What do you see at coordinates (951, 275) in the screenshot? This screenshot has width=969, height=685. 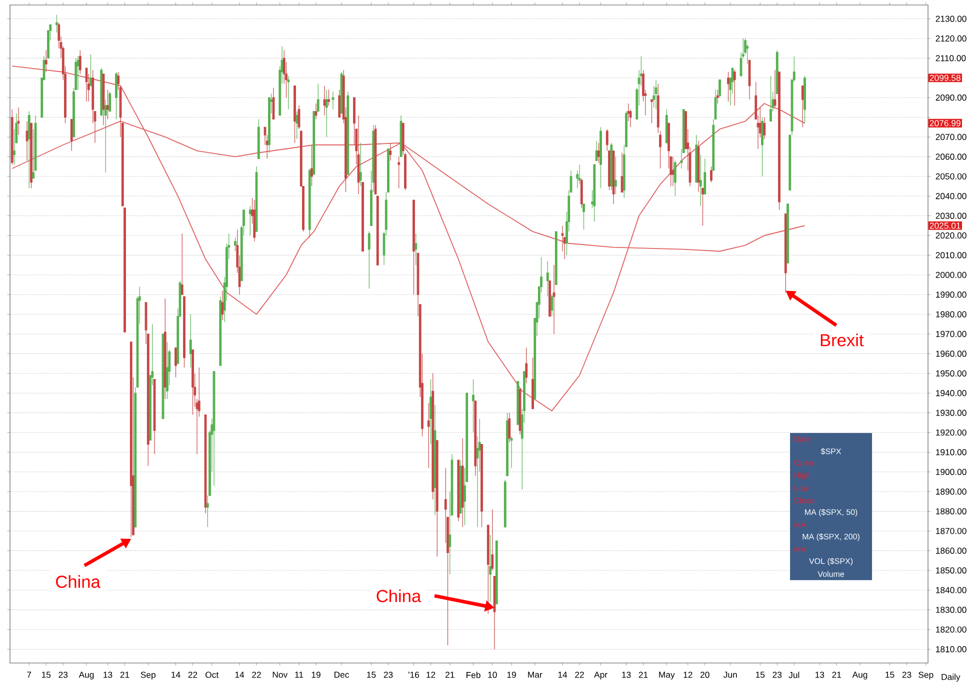 I see `y-tick-label: 2000.00` at bounding box center [951, 275].